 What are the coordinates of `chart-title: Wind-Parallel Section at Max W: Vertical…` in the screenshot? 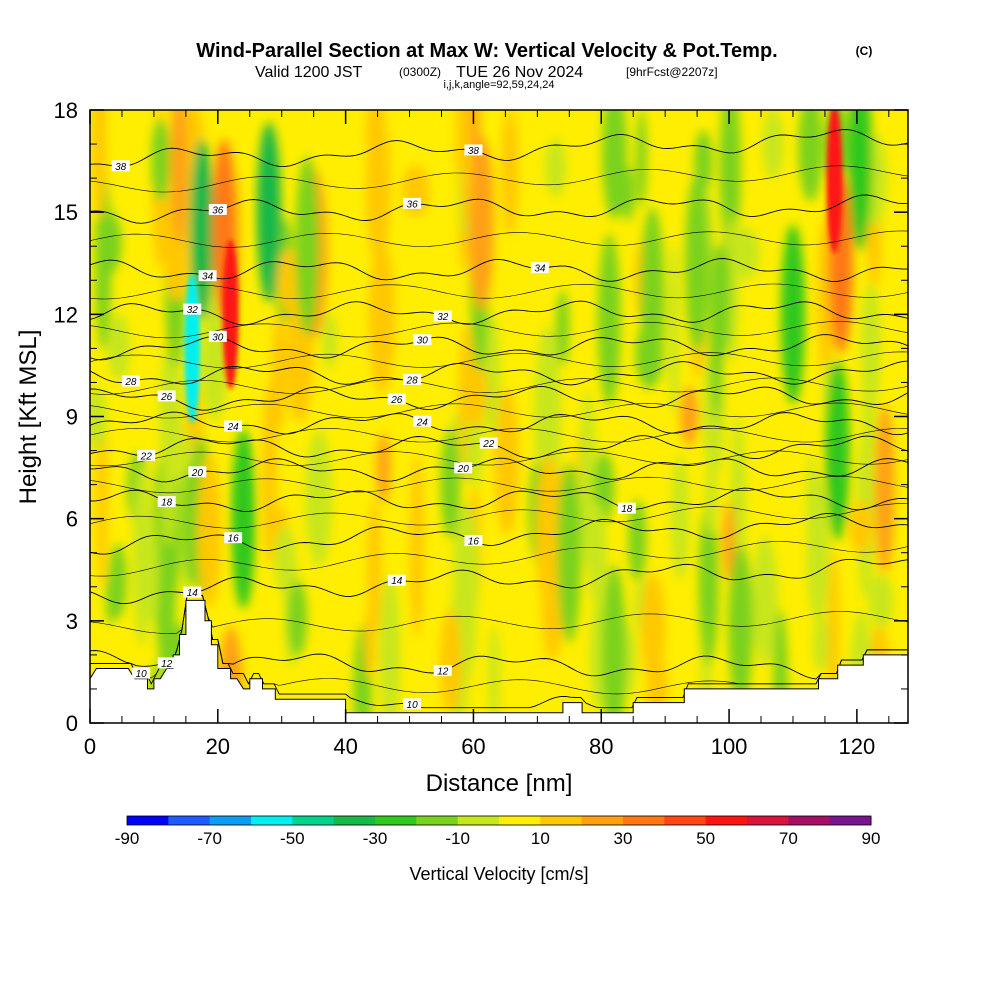 It's located at (486, 51).